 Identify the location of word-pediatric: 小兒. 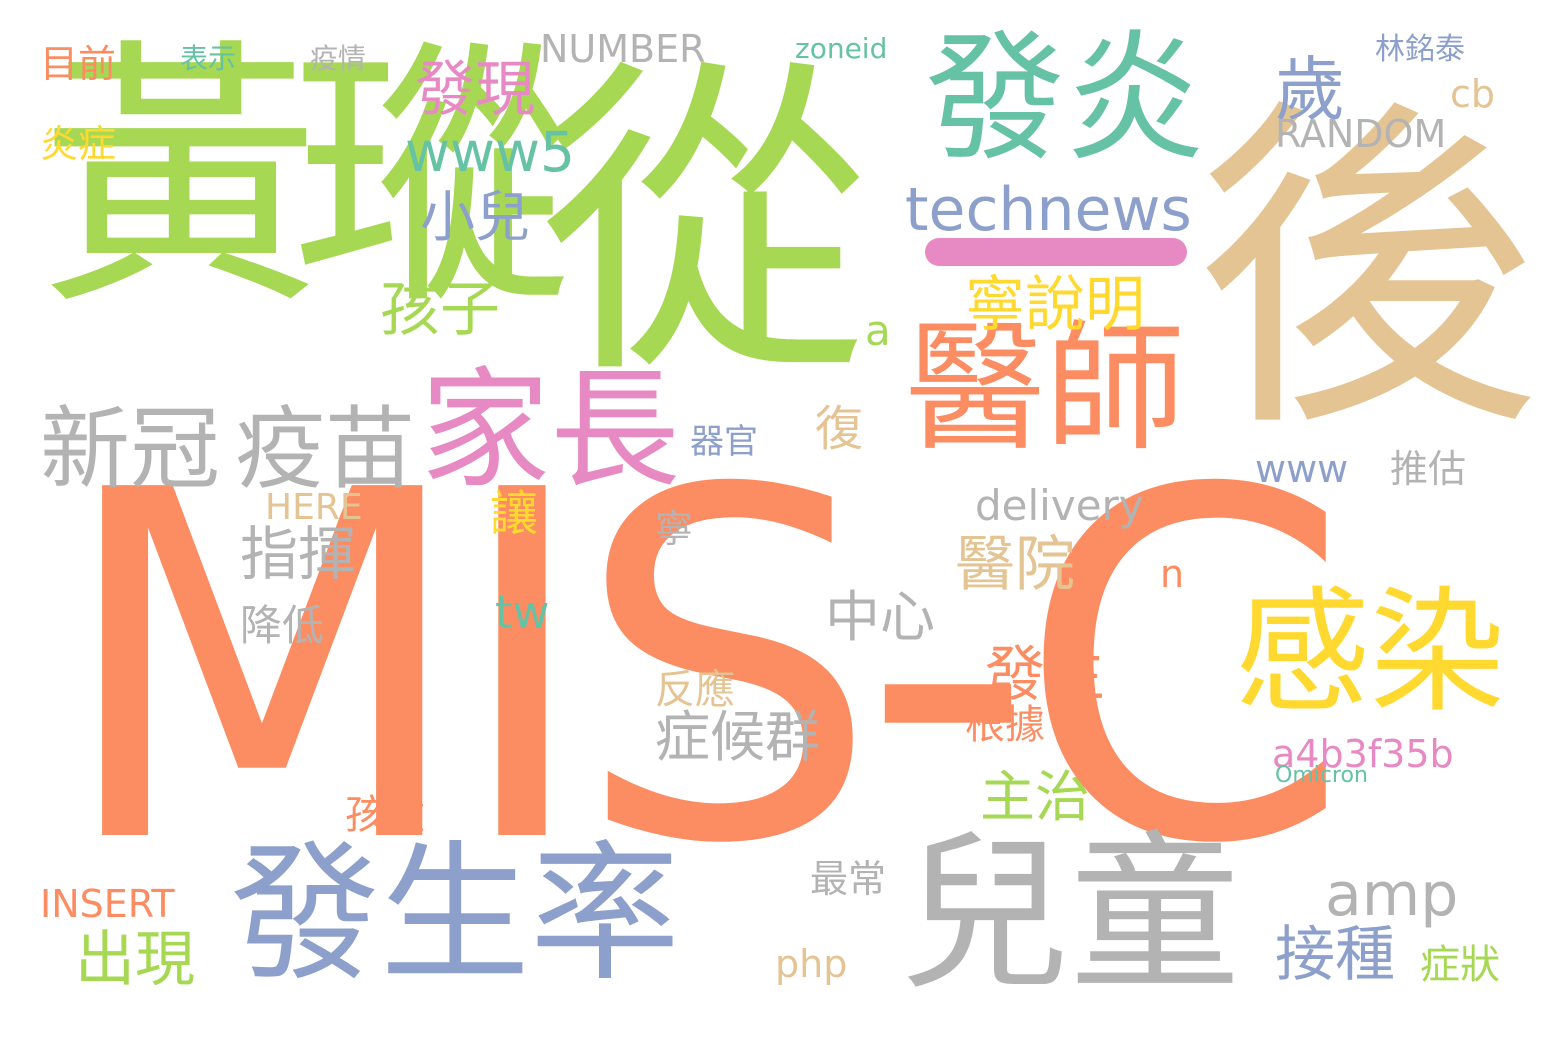
(475, 217).